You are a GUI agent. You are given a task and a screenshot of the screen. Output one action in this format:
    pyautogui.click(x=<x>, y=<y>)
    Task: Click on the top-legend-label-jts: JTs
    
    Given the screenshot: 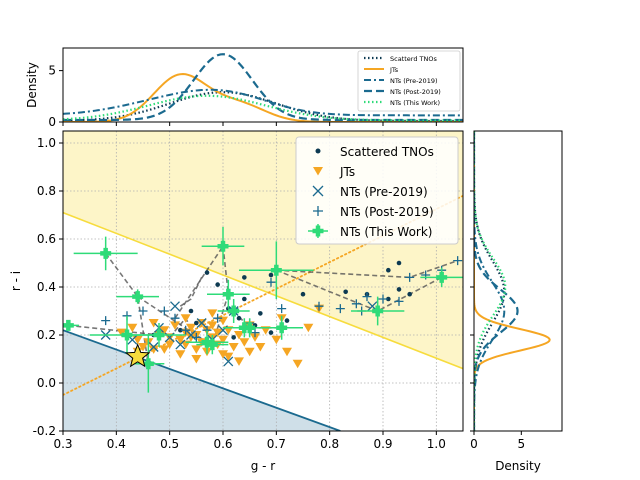 What is the action you would take?
    pyautogui.click(x=394, y=70)
    